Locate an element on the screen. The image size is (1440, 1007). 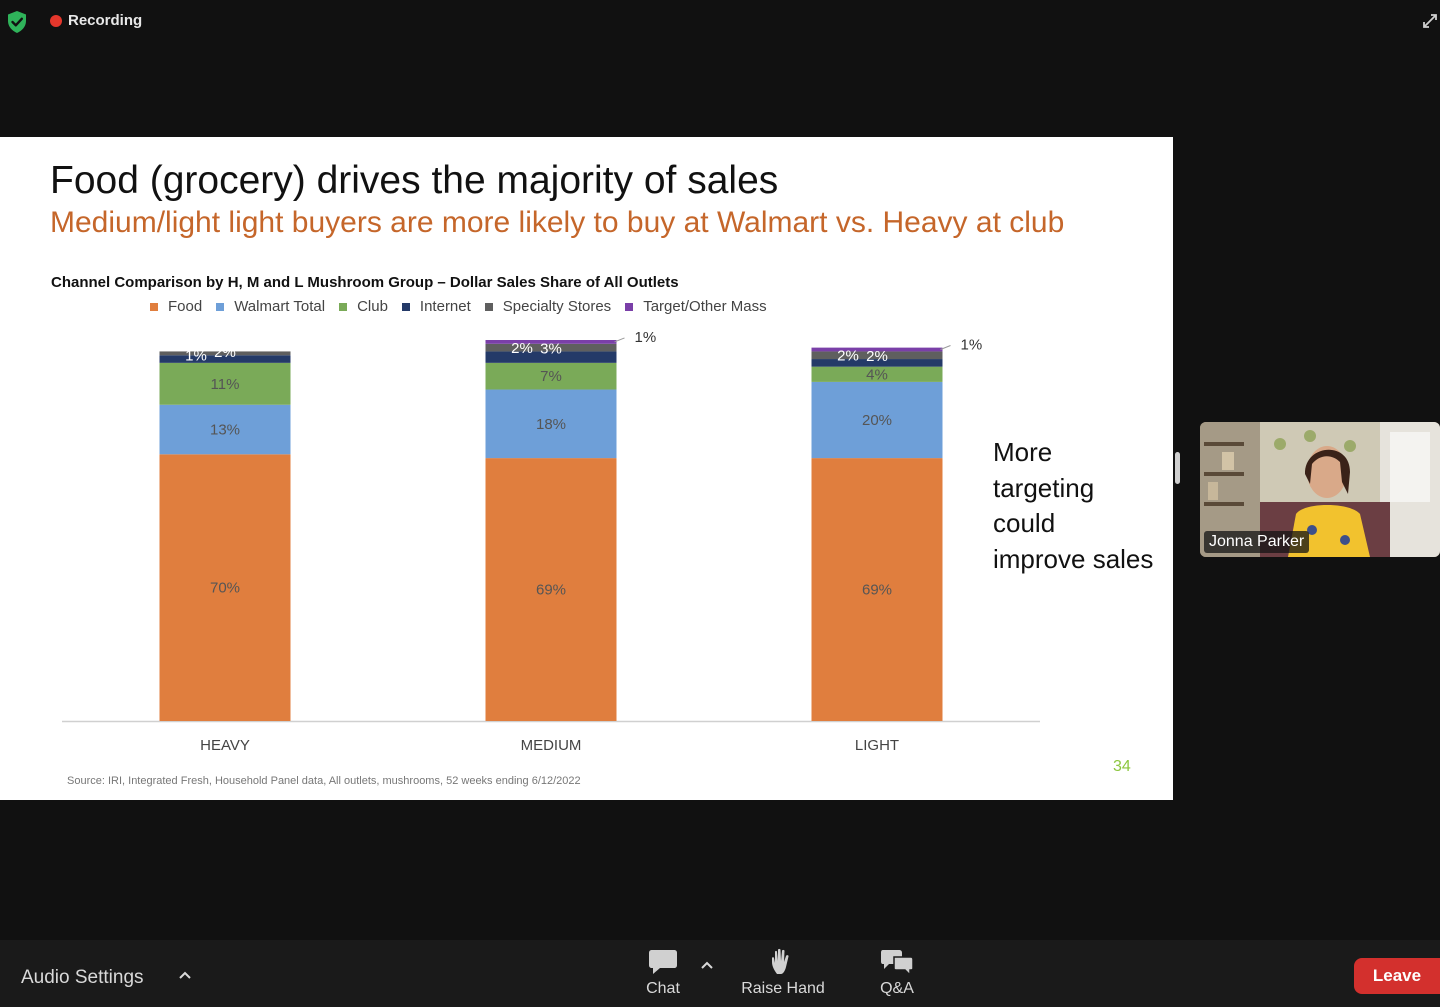
category-label: MEDIUM is located at coordinates (551, 745).